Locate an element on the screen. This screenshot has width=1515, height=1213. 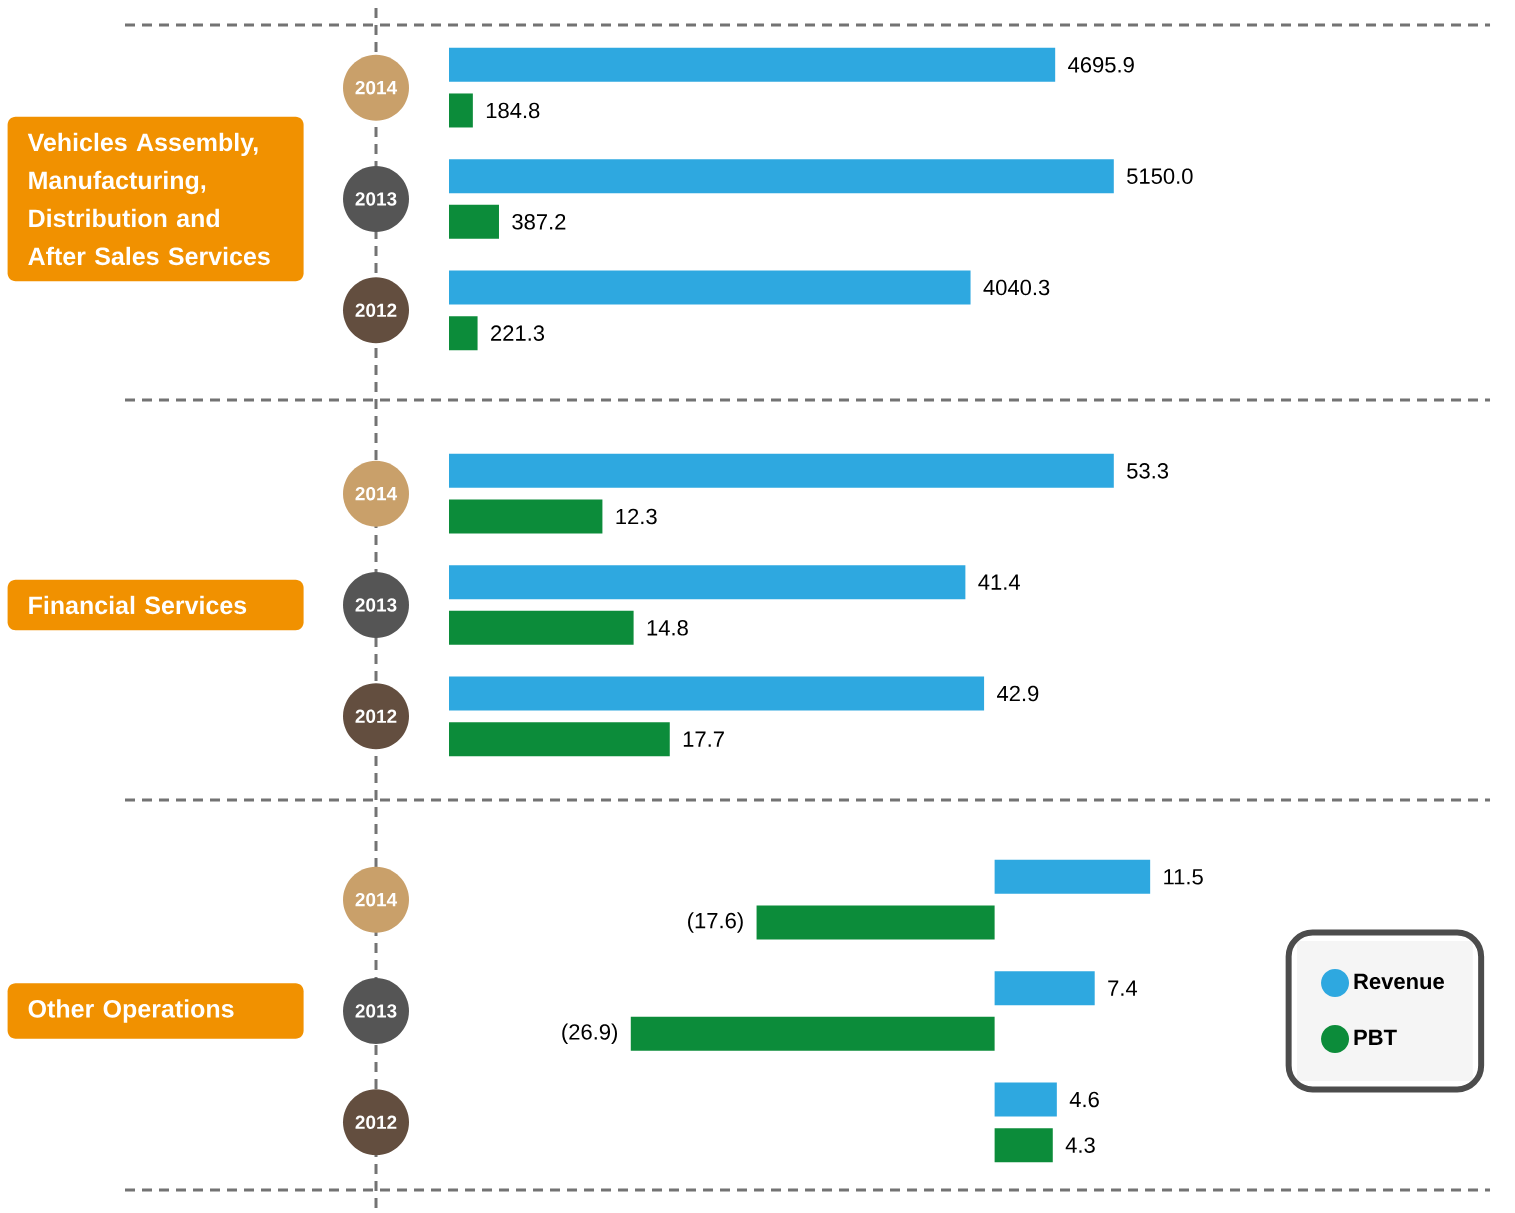
data-label: 11.5 is located at coordinates (1183, 877).